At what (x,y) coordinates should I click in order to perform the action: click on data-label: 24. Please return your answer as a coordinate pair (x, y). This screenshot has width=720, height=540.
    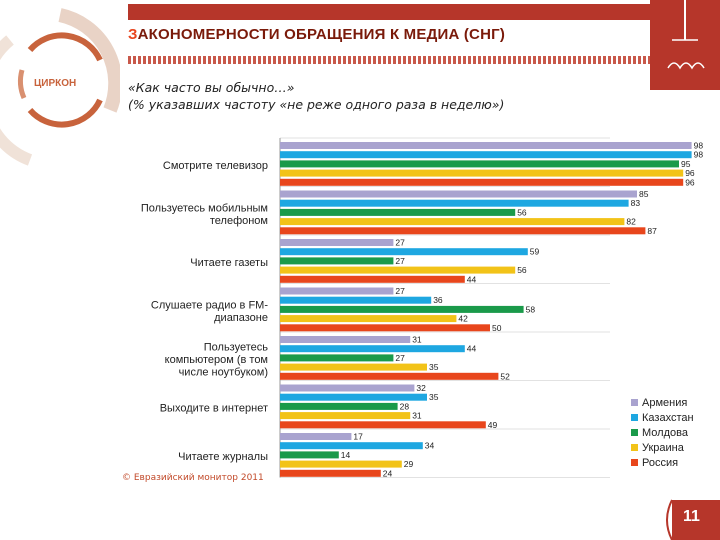
    Looking at the image, I should click on (388, 473).